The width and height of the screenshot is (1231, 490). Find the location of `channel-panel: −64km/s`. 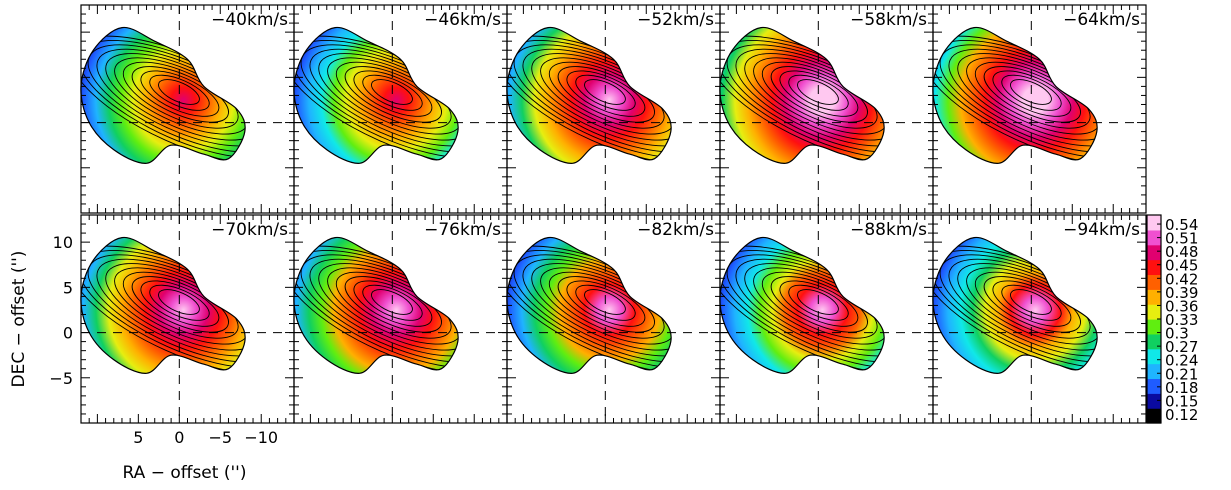

channel-panel: −64km/s is located at coordinates (1039, 109).